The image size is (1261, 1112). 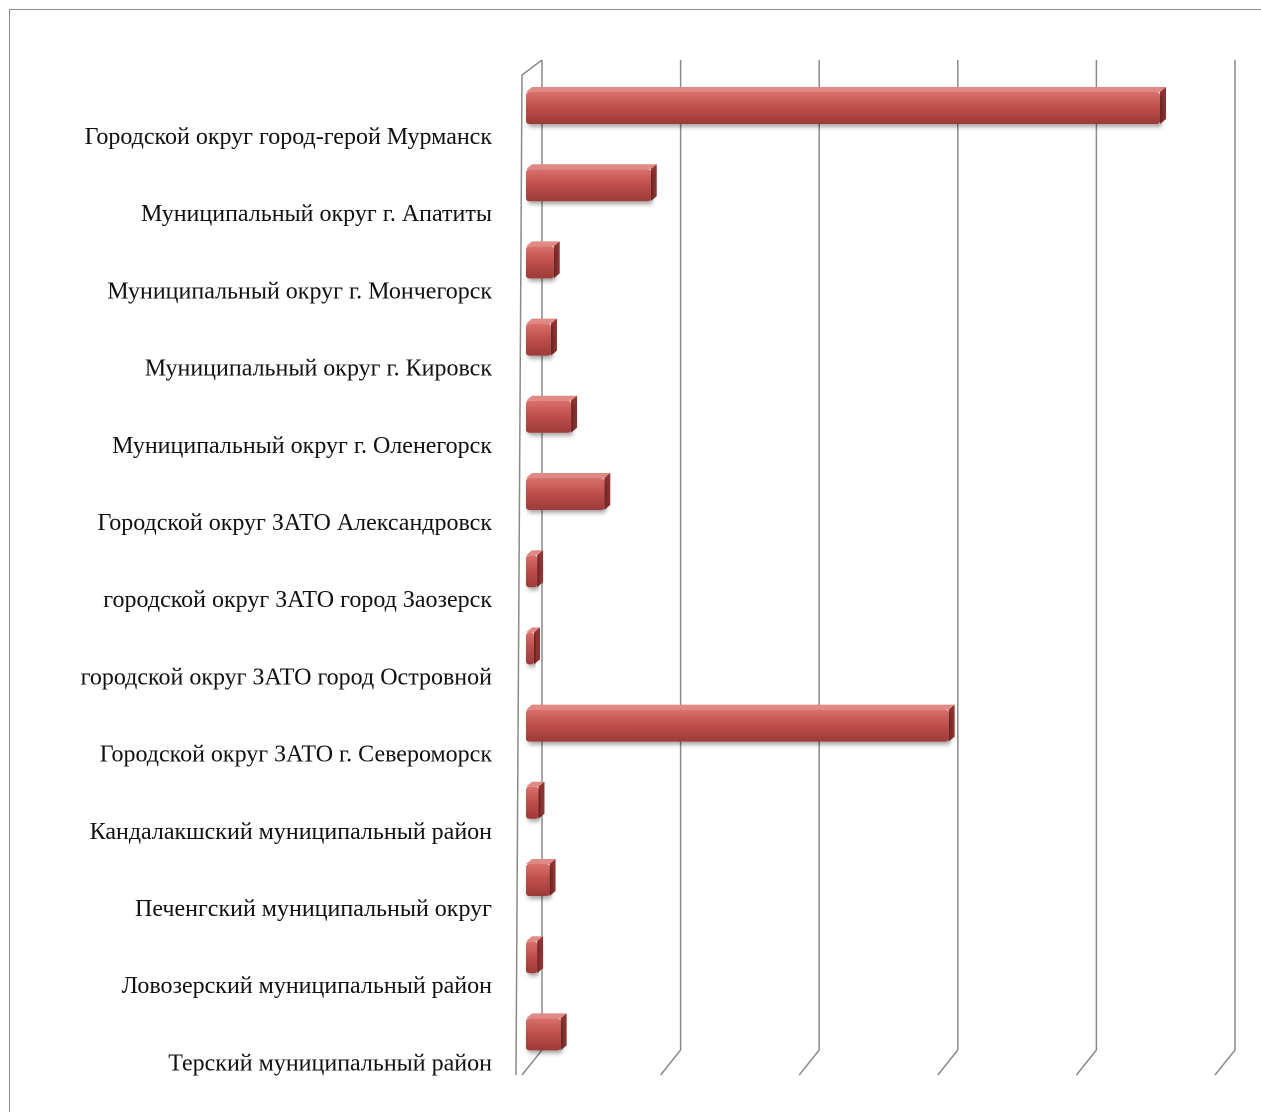 What do you see at coordinates (289, 137) in the screenshot?
I see `category-label: Городской округ город-герой Мурманск` at bounding box center [289, 137].